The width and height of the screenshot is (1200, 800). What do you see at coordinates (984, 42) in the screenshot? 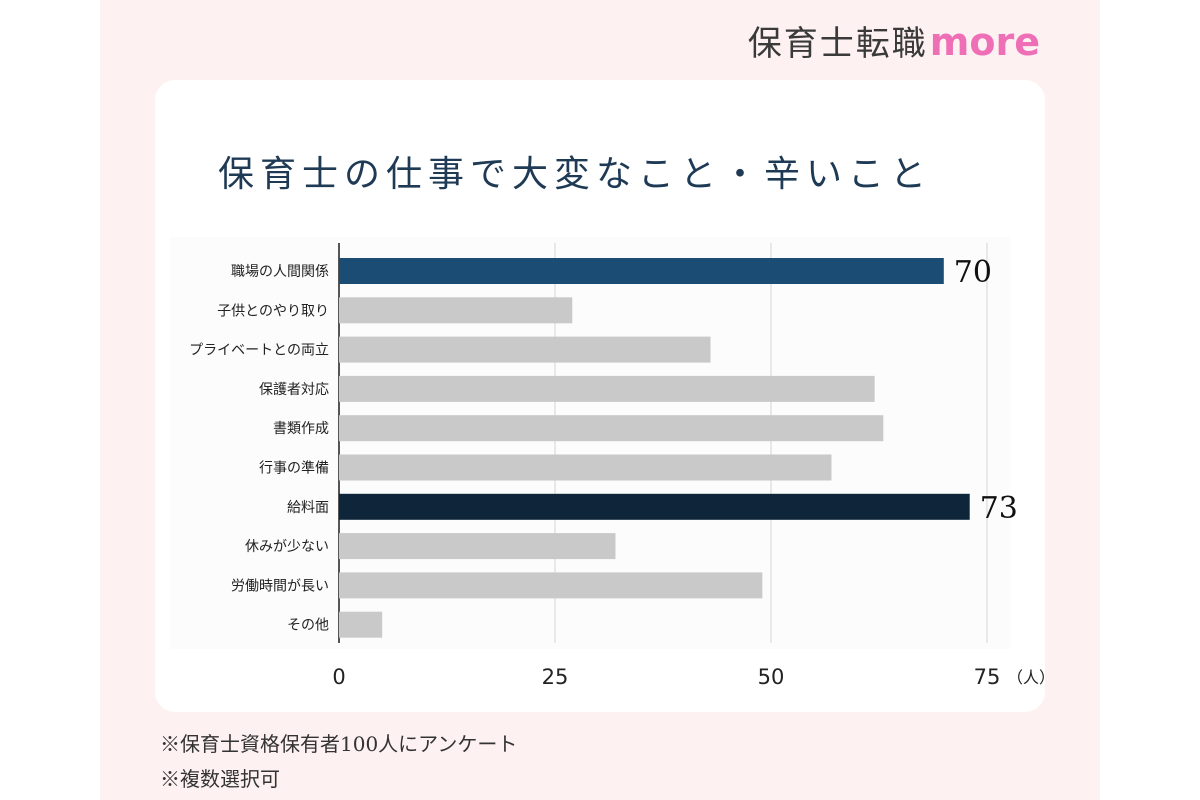
I see `brand-name-en: more` at bounding box center [984, 42].